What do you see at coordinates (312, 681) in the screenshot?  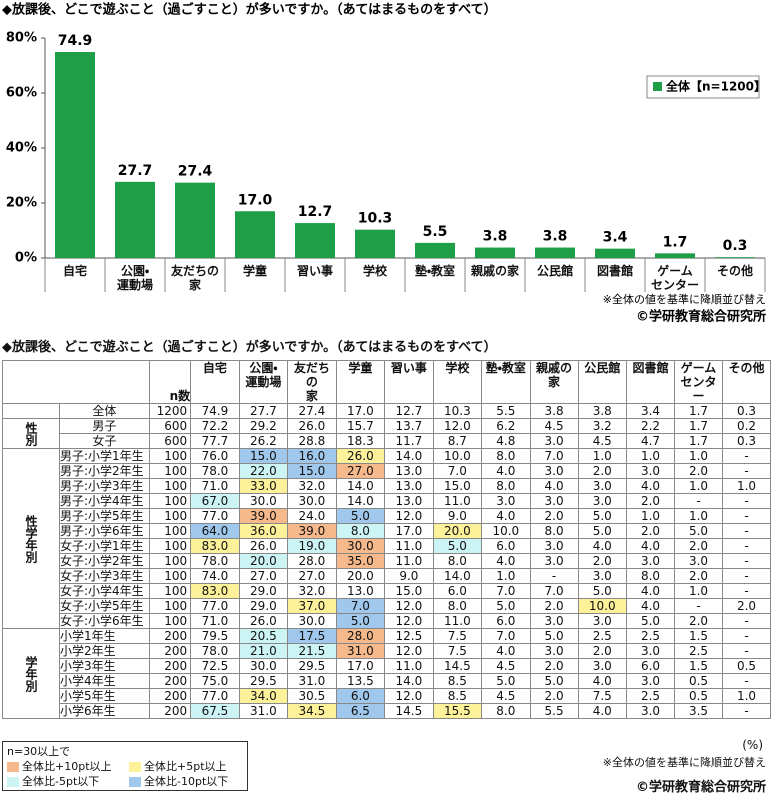 I see `value-cell: 31.0` at bounding box center [312, 681].